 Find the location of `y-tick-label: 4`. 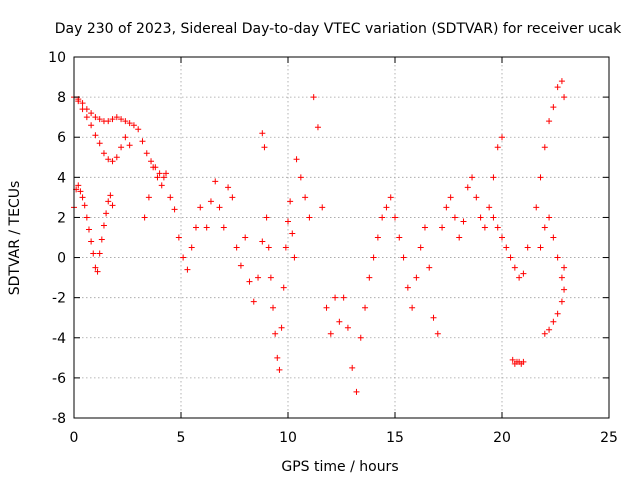

y-tick-label: 4 is located at coordinates (61, 178).